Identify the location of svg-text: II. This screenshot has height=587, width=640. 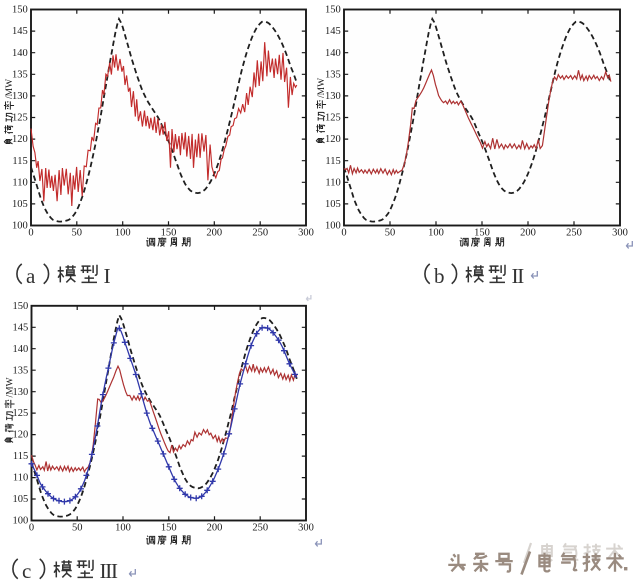
(518, 276).